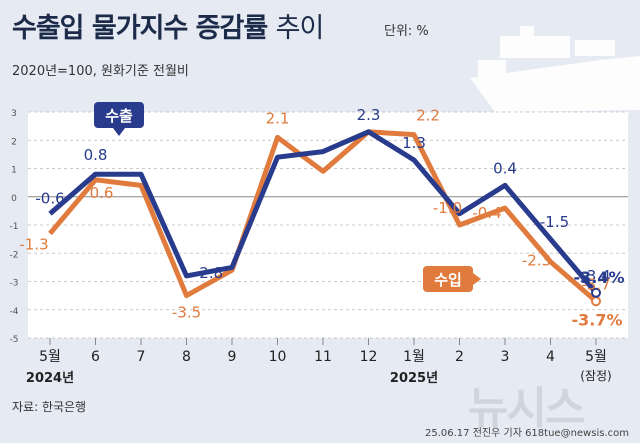 The image size is (640, 443). What do you see at coordinates (459, 357) in the screenshot?
I see `x-tick-label: 2` at bounding box center [459, 357].